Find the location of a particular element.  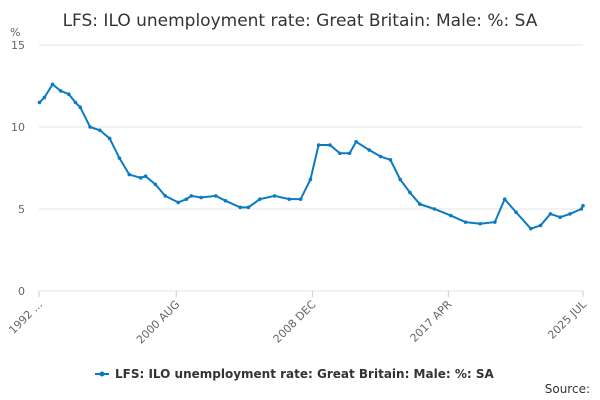

y-tick-label: 5 is located at coordinates (21, 209).